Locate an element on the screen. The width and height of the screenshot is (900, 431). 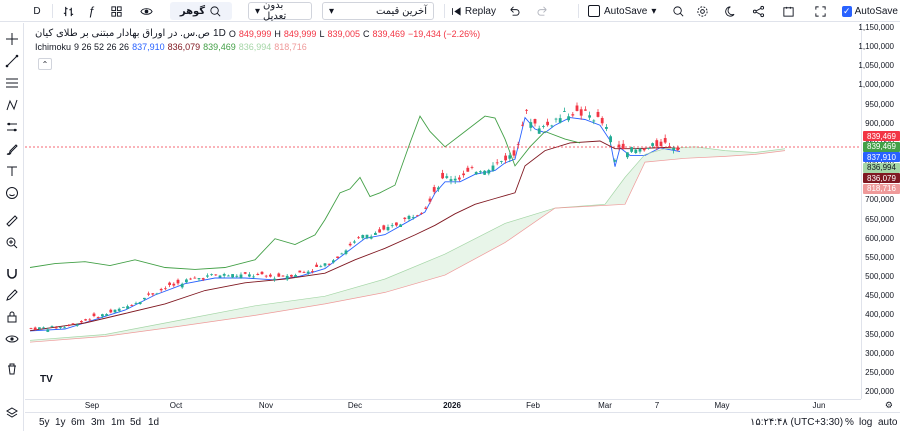
pattern-icon is located at coordinates (12, 105).